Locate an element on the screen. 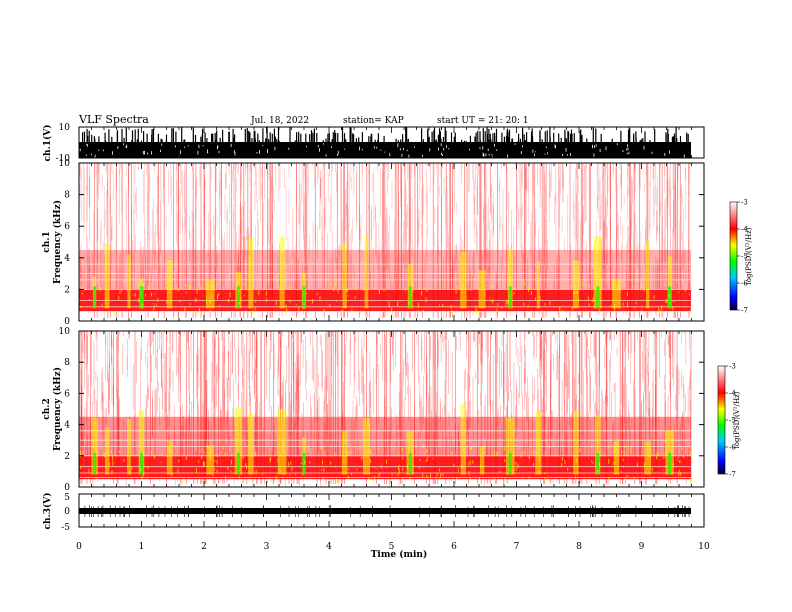 This screenshot has width=792, height=612. ch1-colorbar-ticks: -3 -4 -5 -6 -7 is located at coordinates (742, 257).